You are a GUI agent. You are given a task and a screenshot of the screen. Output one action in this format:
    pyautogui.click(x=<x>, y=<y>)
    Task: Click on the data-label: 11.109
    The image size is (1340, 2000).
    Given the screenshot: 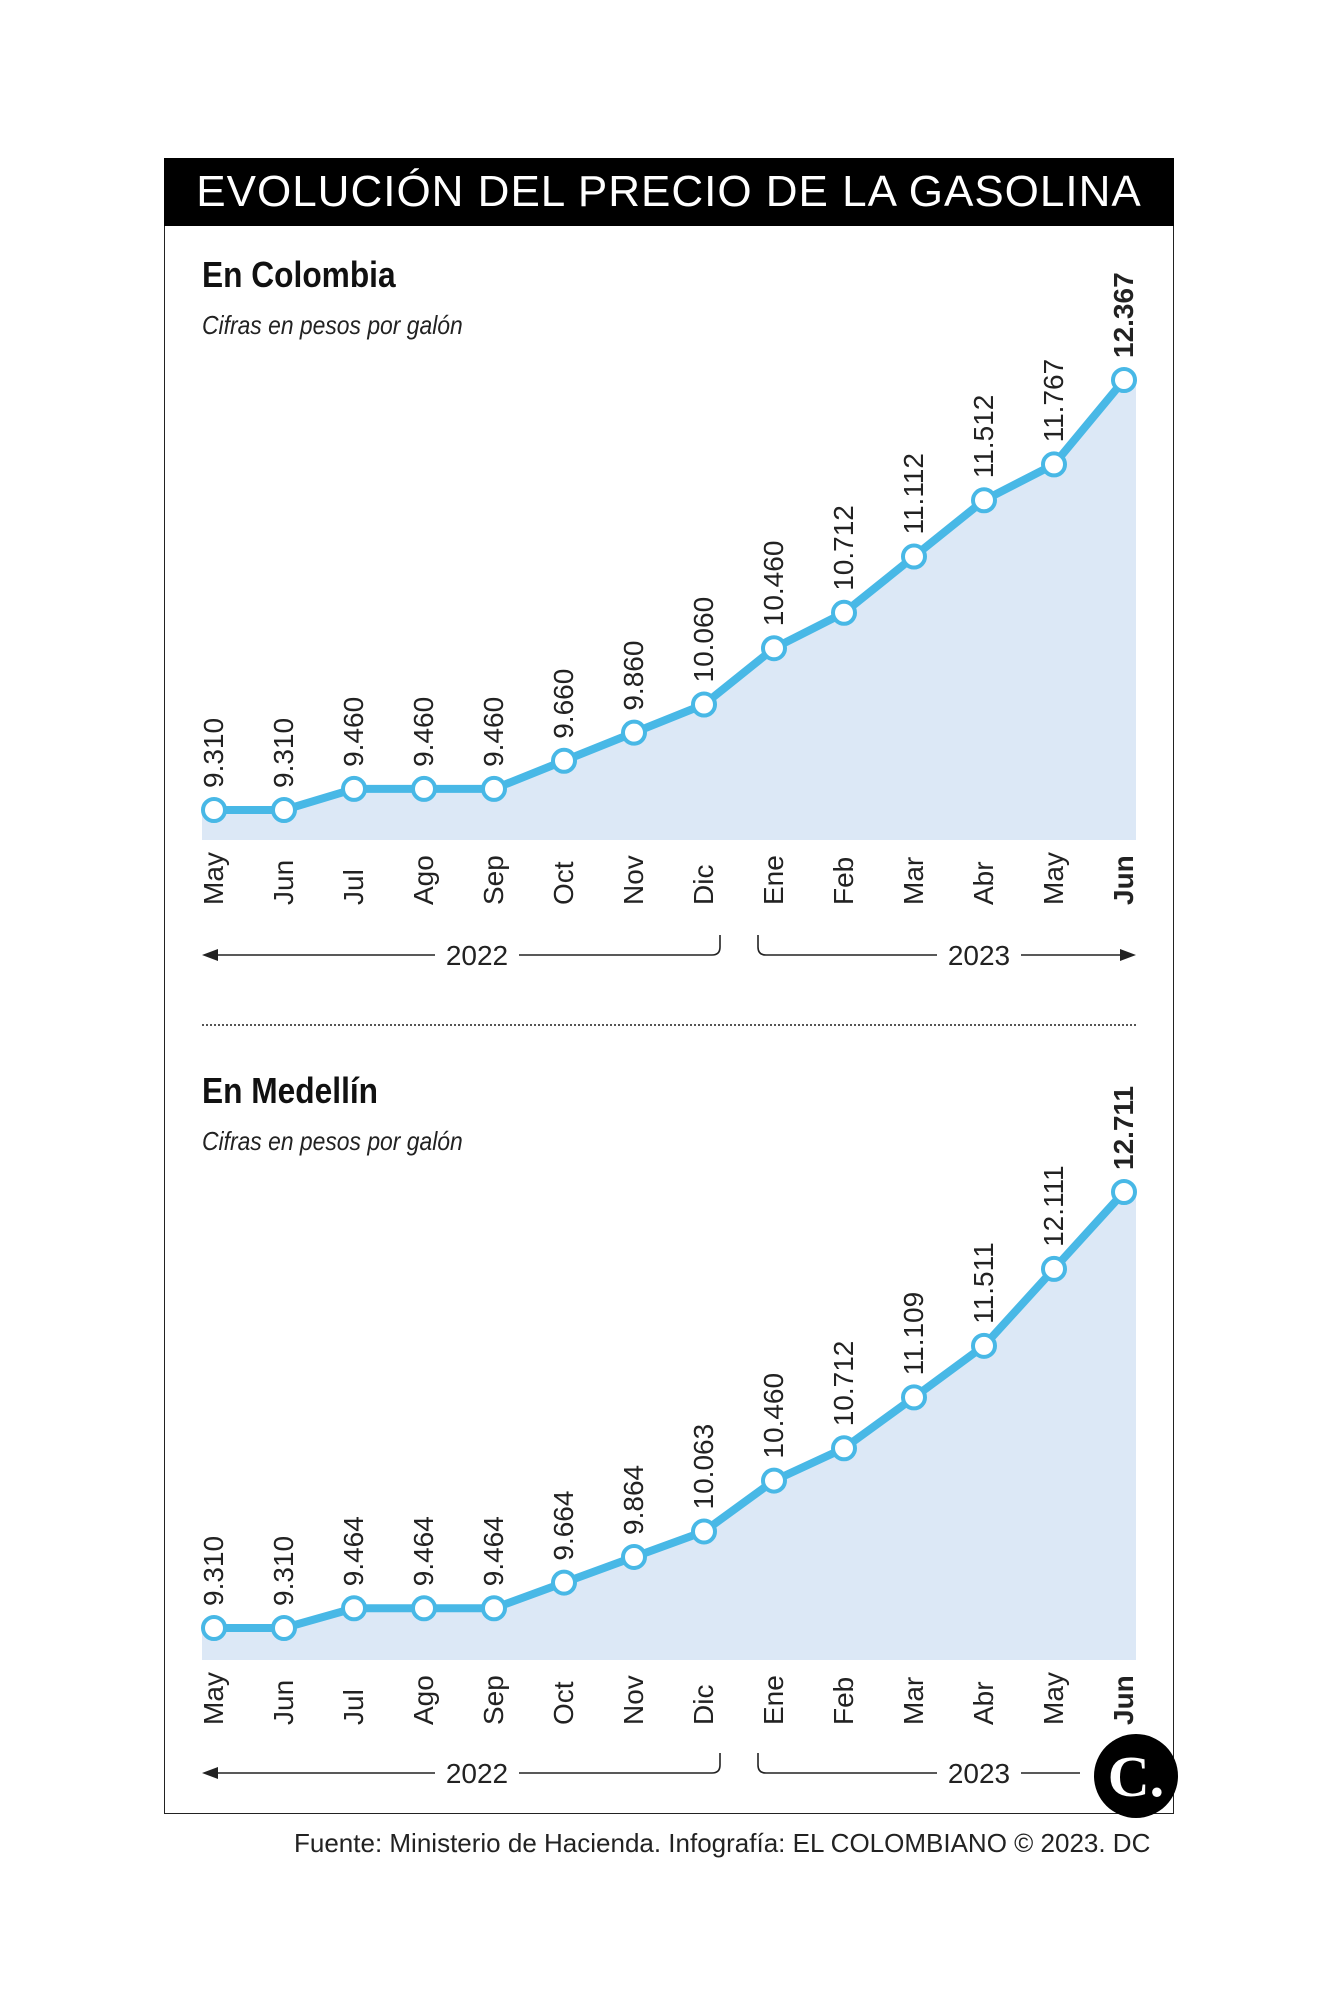 What is the action you would take?
    pyautogui.click(x=913, y=1334)
    